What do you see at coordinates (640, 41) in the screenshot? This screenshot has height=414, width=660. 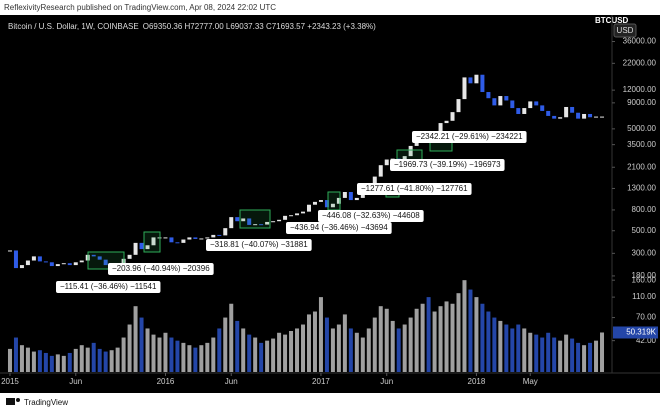 I see `y-tick-label: 36000.00` at bounding box center [640, 41].